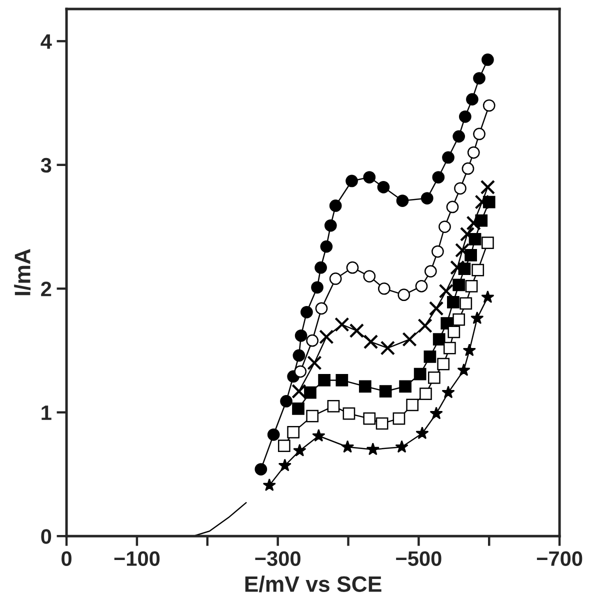 The height and width of the screenshot is (599, 594). Describe the element at coordinates (22, 272) in the screenshot. I see `y-axis-title: I/mA` at that location.